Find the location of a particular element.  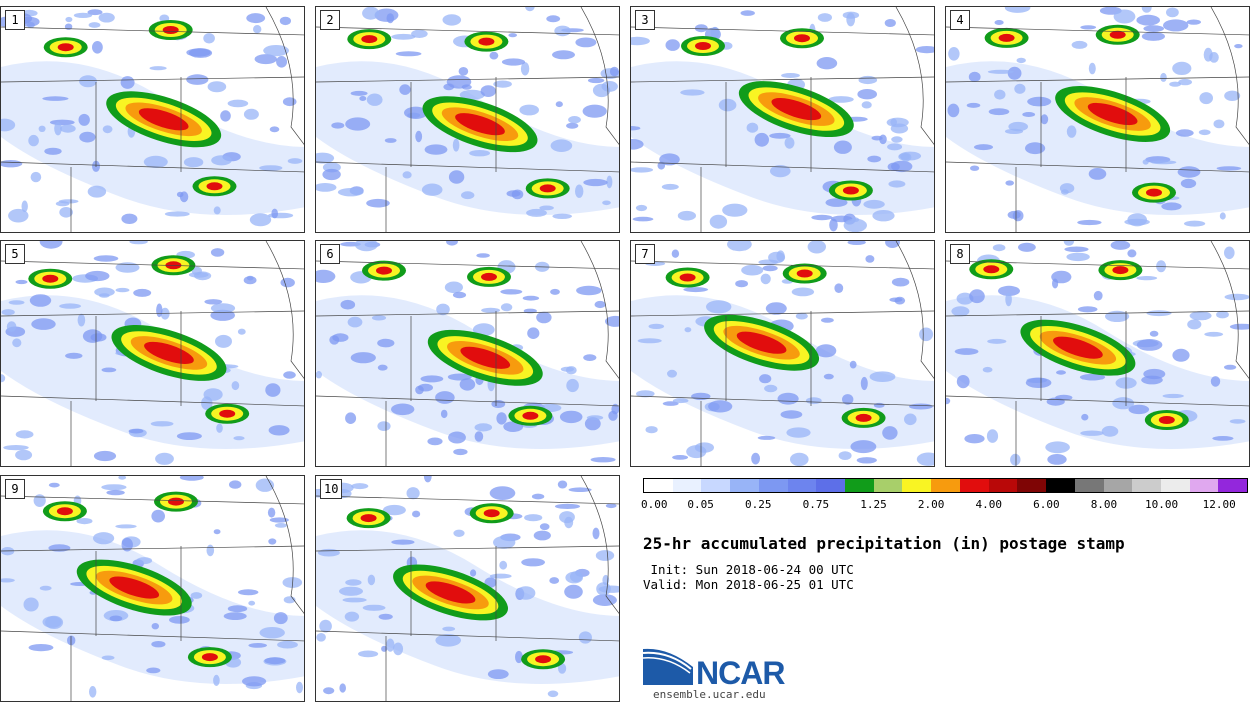

init-time: Init: Sun 2018-06-24 00 UTC is located at coordinates (748, 569).